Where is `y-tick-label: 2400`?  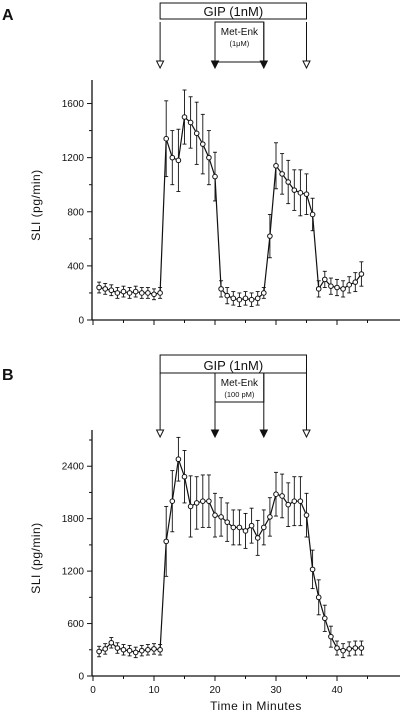 y-tick-label: 2400 is located at coordinates (73, 467).